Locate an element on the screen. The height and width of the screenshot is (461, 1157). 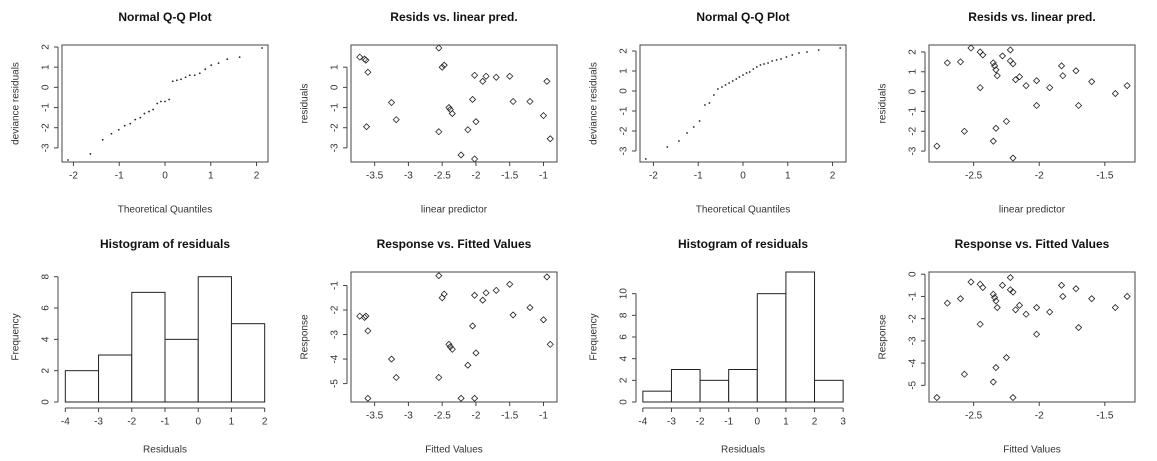
y-tick-label: -3 is located at coordinates (624, 150).